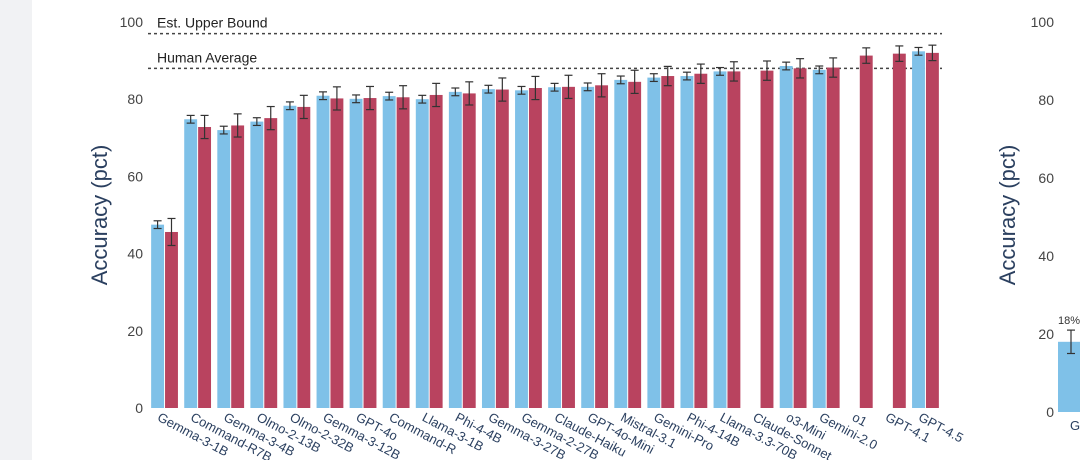 The height and width of the screenshot is (465, 1080). What do you see at coordinates (1046, 100) in the screenshot?
I see `second-chart-y-tick-label: 80` at bounding box center [1046, 100].